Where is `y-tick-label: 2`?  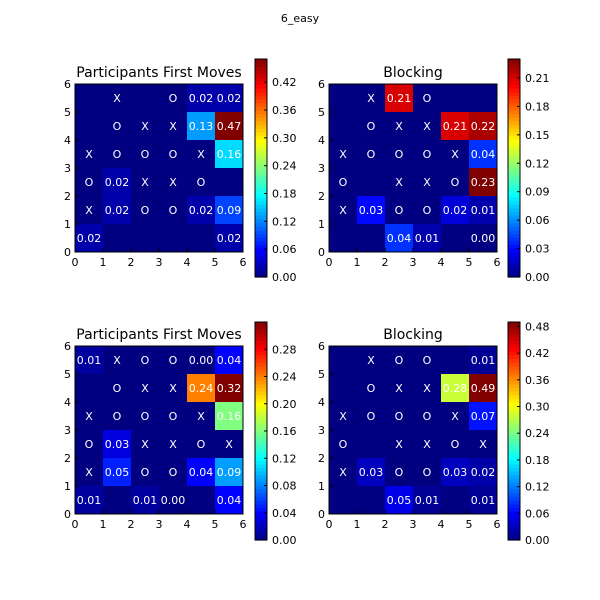
y-tick-label: 2 is located at coordinates (67, 458).